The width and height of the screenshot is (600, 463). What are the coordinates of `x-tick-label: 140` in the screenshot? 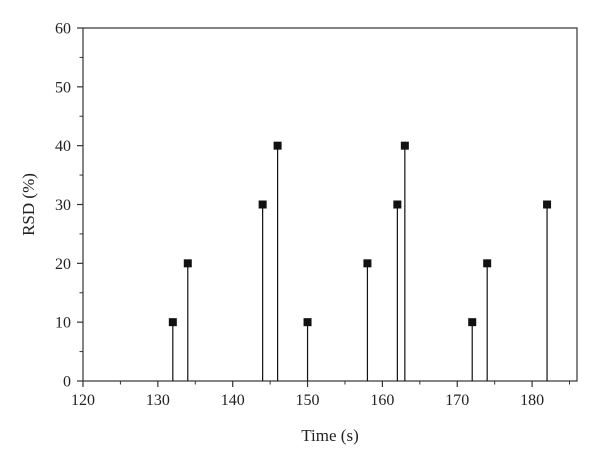 It's located at (233, 400).